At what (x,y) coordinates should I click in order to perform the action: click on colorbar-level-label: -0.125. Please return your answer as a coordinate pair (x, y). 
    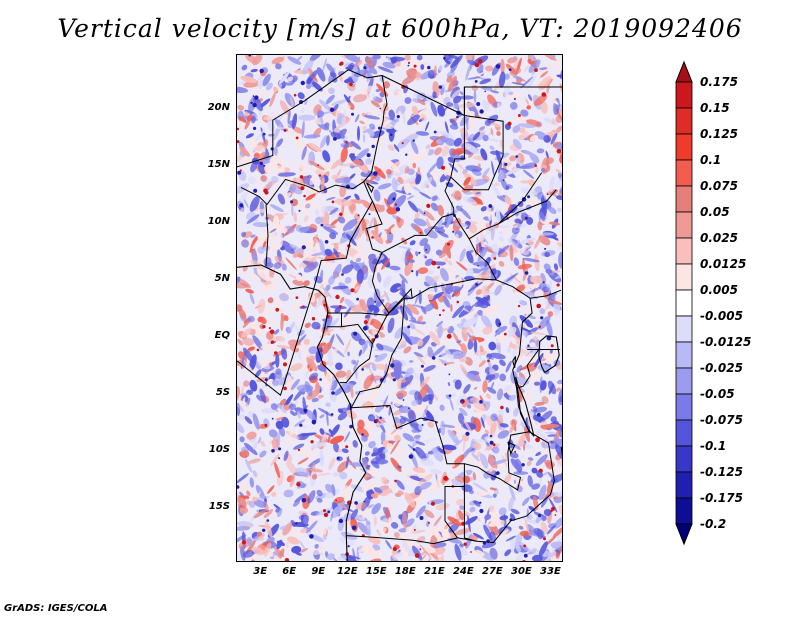
    Looking at the image, I should click on (721, 472).